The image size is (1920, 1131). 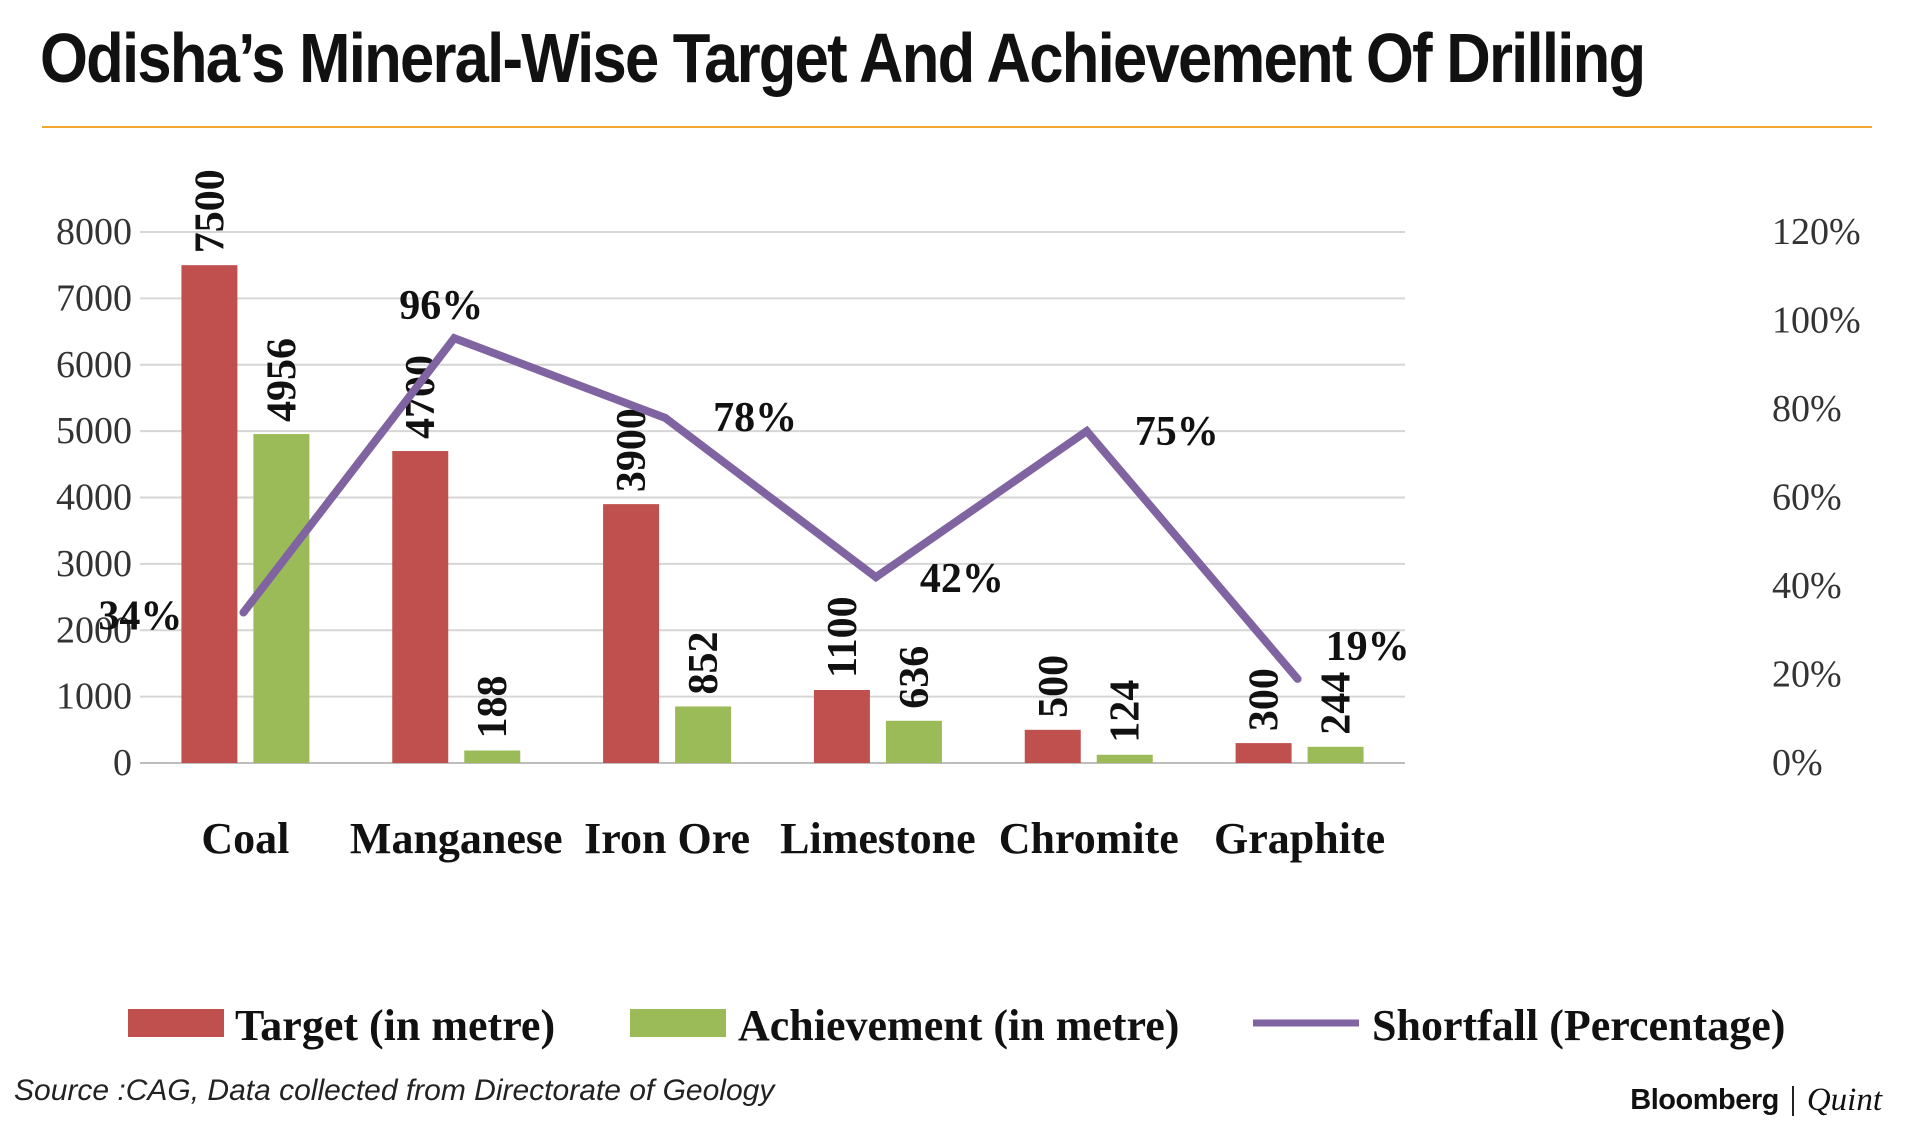 What do you see at coordinates (632, 450) in the screenshot?
I see `bar-target-label: 3900` at bounding box center [632, 450].